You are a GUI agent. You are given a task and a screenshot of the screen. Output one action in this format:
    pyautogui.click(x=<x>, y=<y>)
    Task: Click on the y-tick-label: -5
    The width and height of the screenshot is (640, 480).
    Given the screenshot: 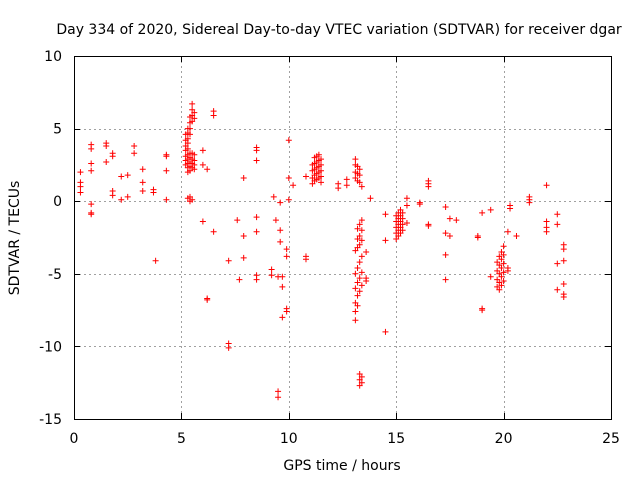 What is the action you would take?
    pyautogui.click(x=55, y=275)
    